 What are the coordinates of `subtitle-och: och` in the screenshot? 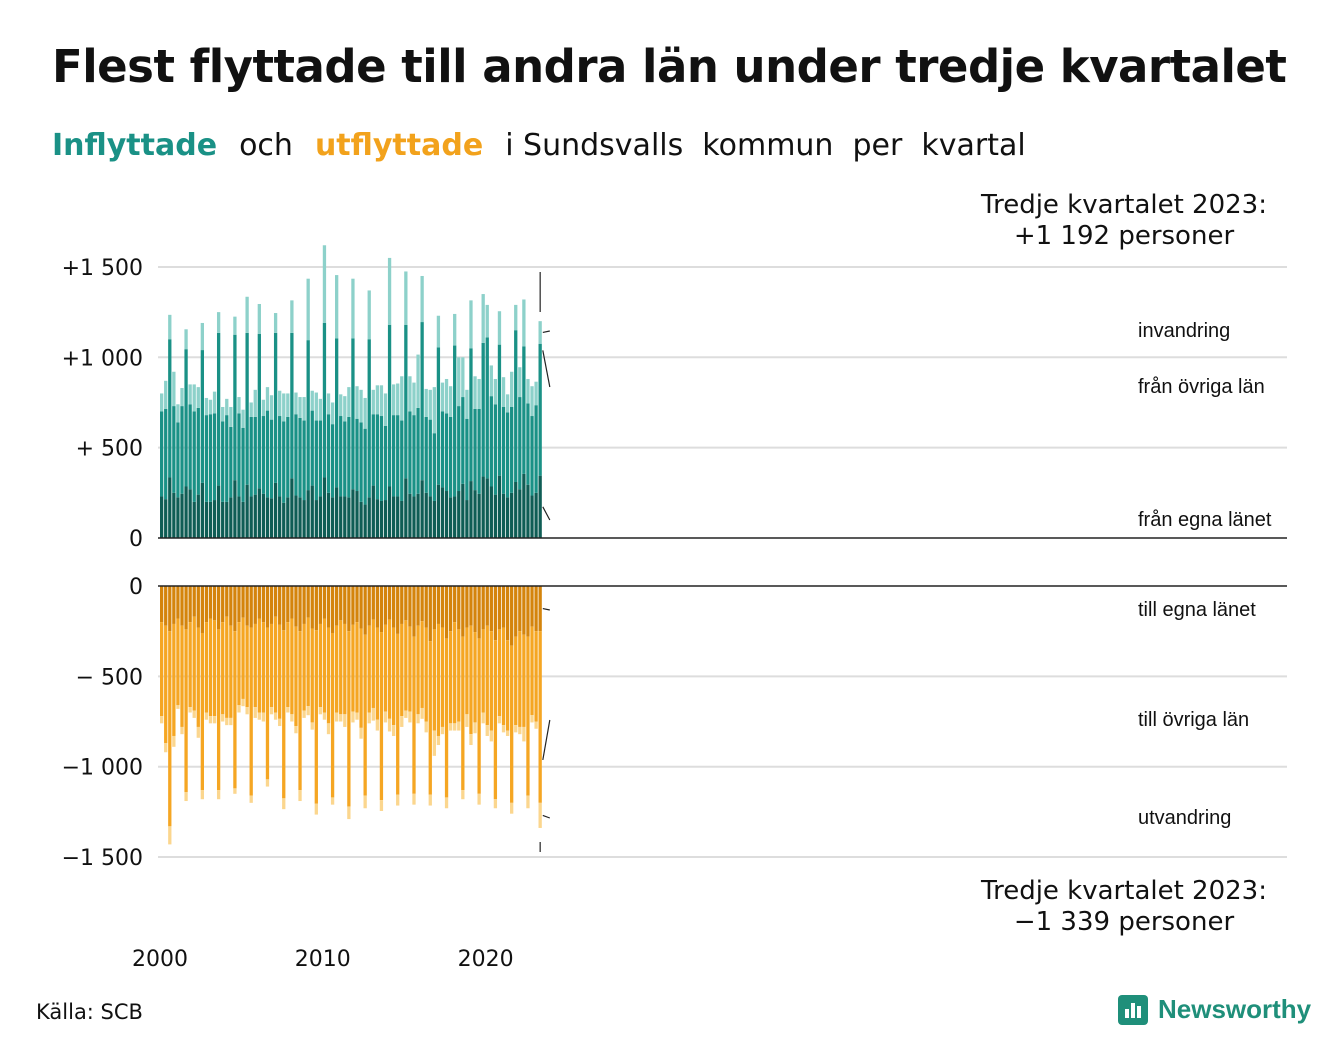 It's located at (266, 145).